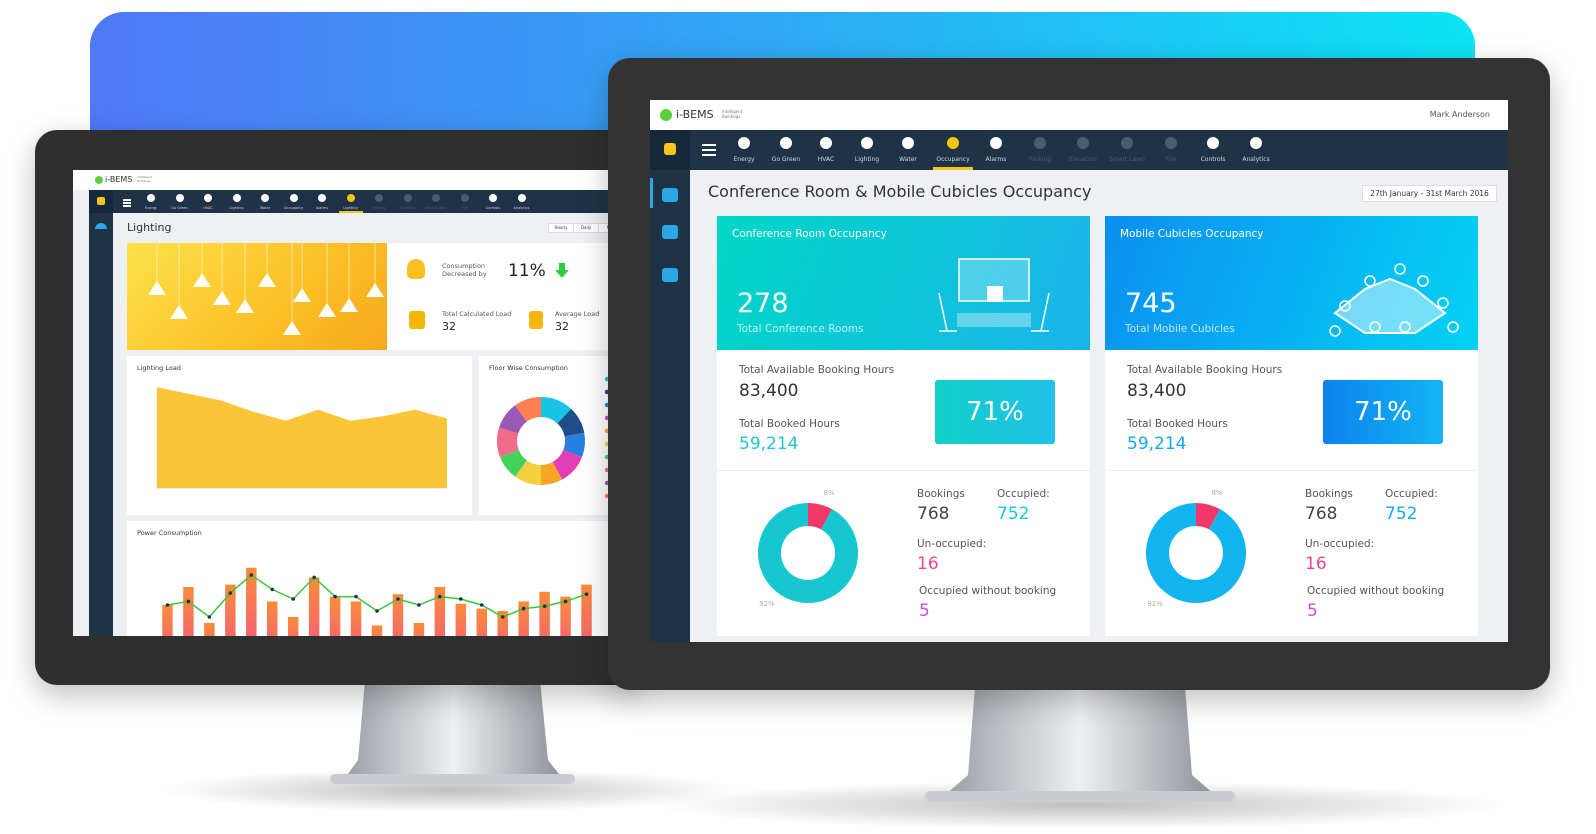 The image size is (1596, 834). What do you see at coordinates (265, 208) in the screenshot?
I see `nav-label: Water` at bounding box center [265, 208].